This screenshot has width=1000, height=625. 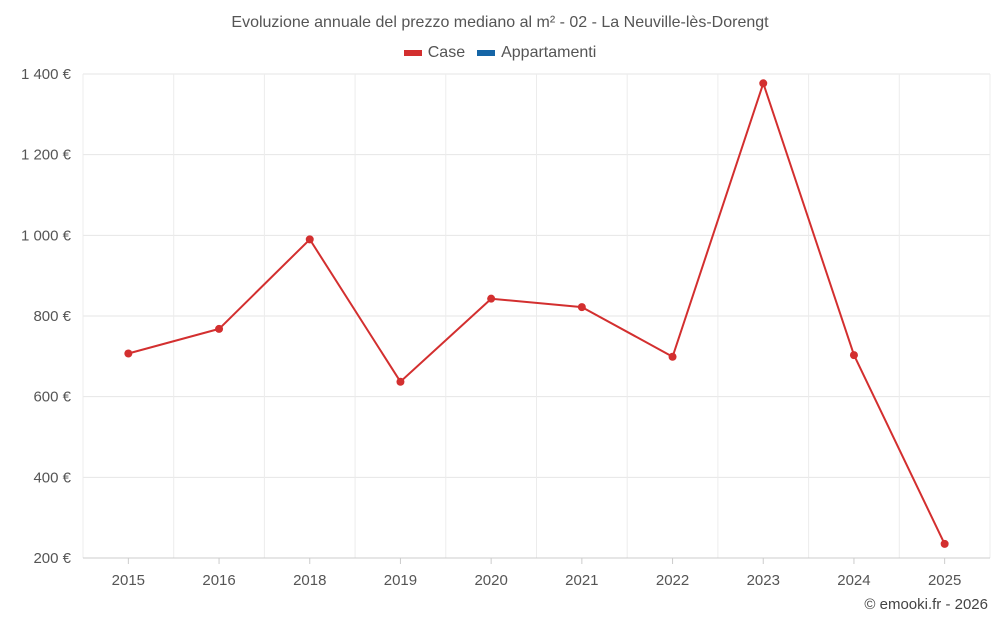 I want to click on legend-item-case: Case, so click(x=434, y=53).